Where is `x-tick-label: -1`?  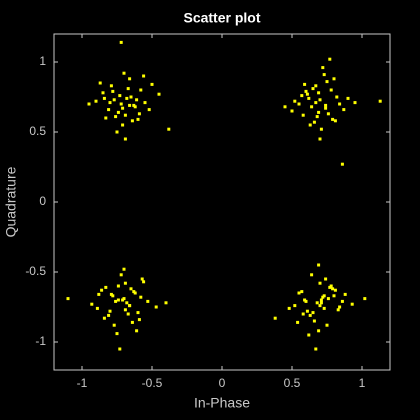 x-tick-label: -1 is located at coordinates (82, 383).